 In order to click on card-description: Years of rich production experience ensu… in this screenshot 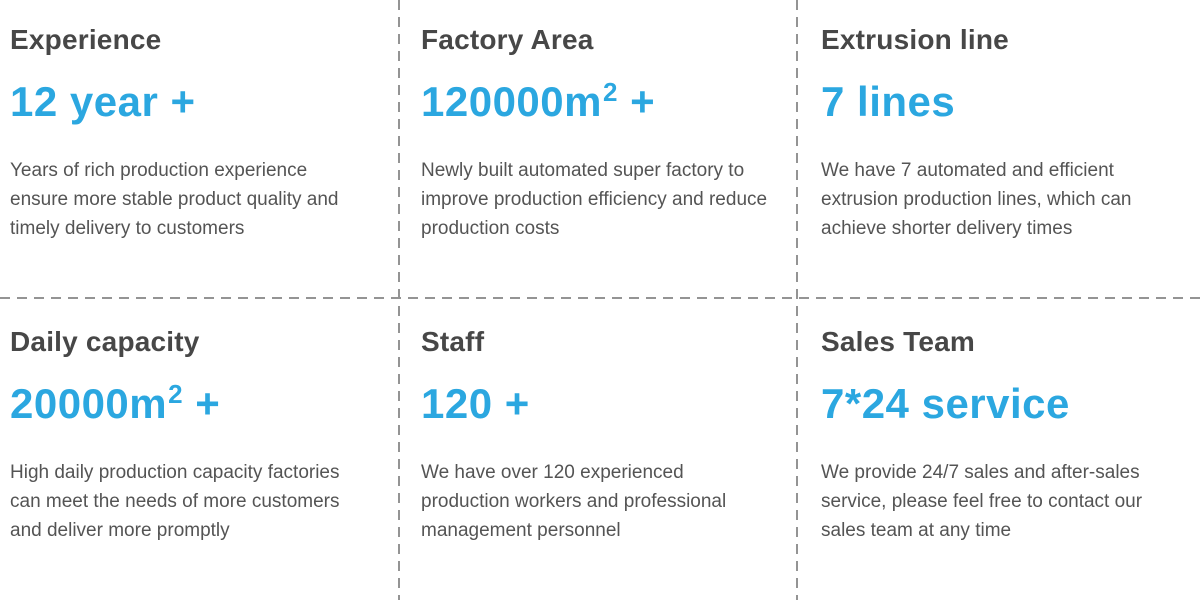, I will do `click(174, 200)`.